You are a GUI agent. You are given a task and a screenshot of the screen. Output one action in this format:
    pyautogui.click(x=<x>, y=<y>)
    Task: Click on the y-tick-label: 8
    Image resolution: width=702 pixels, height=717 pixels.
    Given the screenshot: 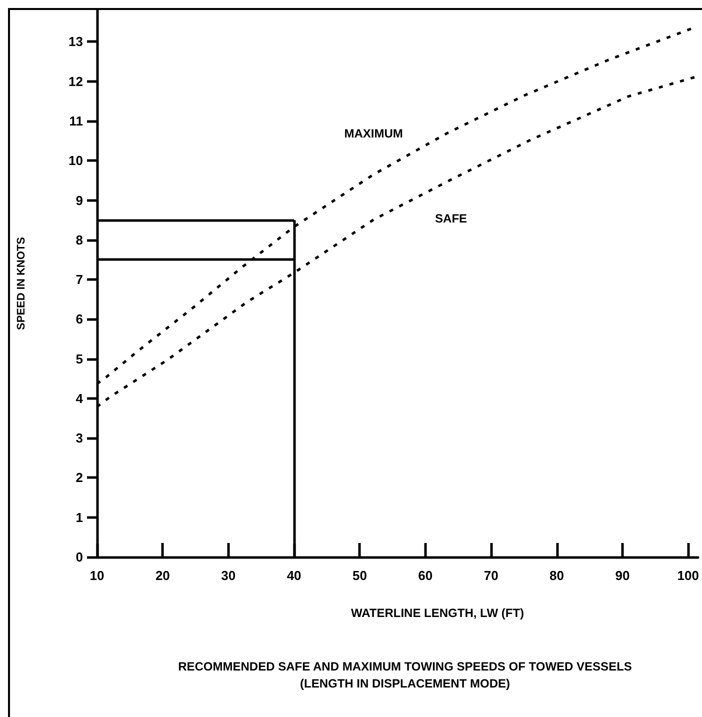 What is the action you would take?
    pyautogui.click(x=79, y=240)
    